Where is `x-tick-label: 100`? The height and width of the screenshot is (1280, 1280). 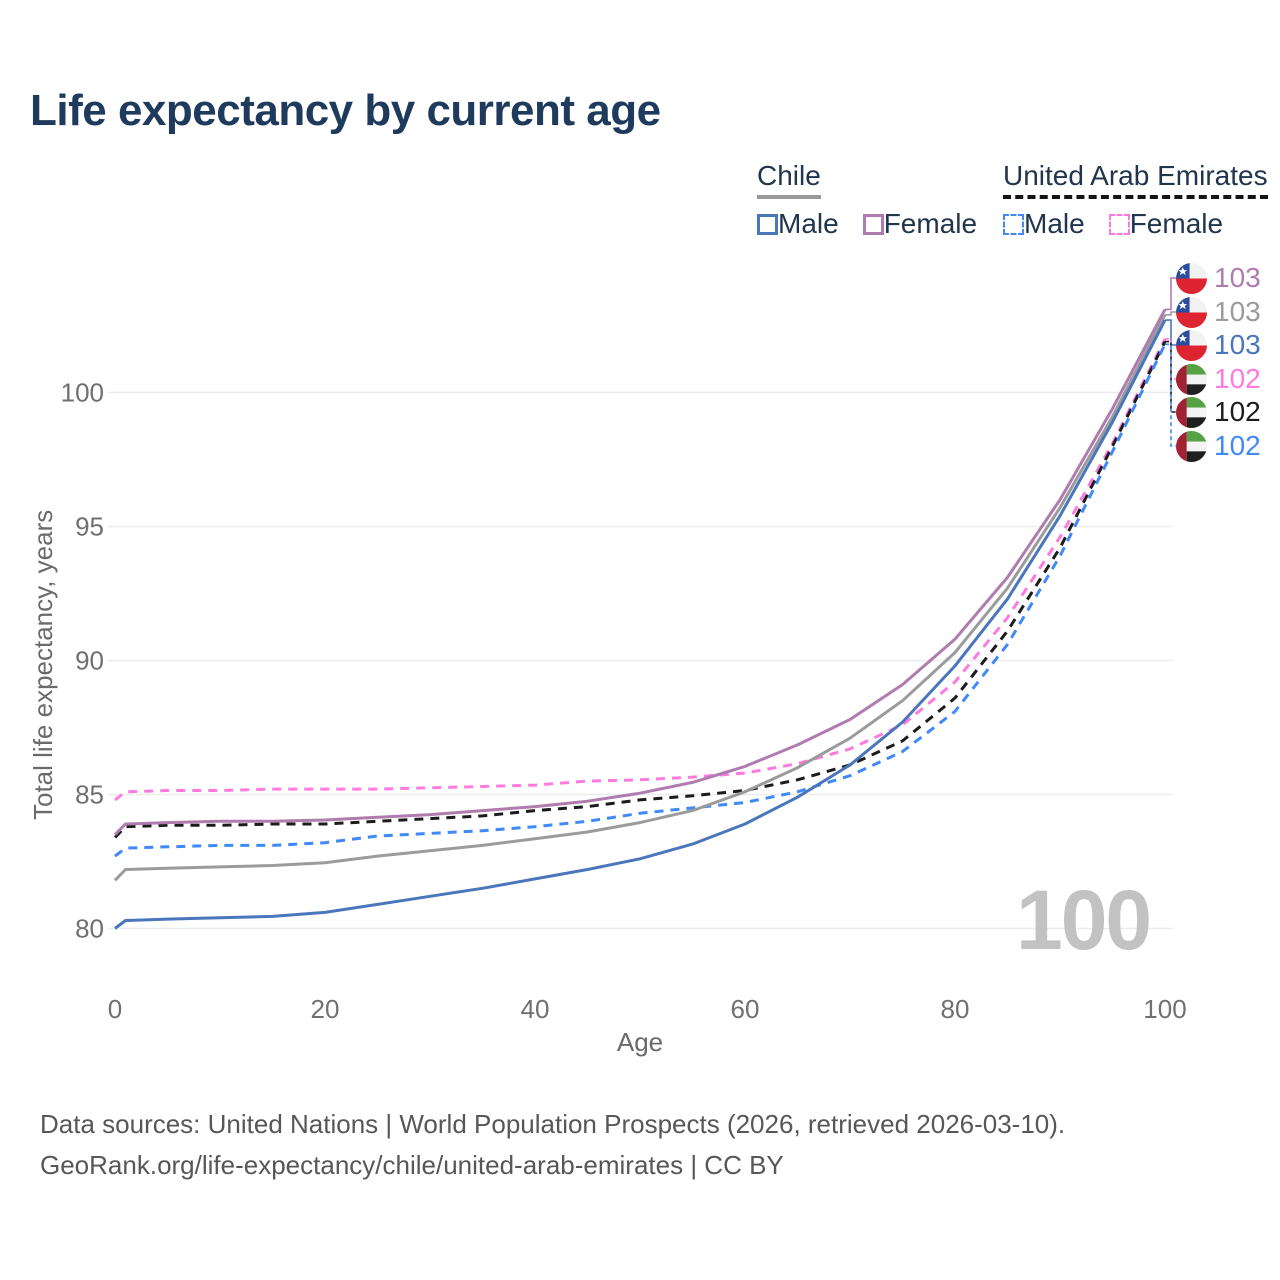 x-tick-label: 100 is located at coordinates (1164, 1009).